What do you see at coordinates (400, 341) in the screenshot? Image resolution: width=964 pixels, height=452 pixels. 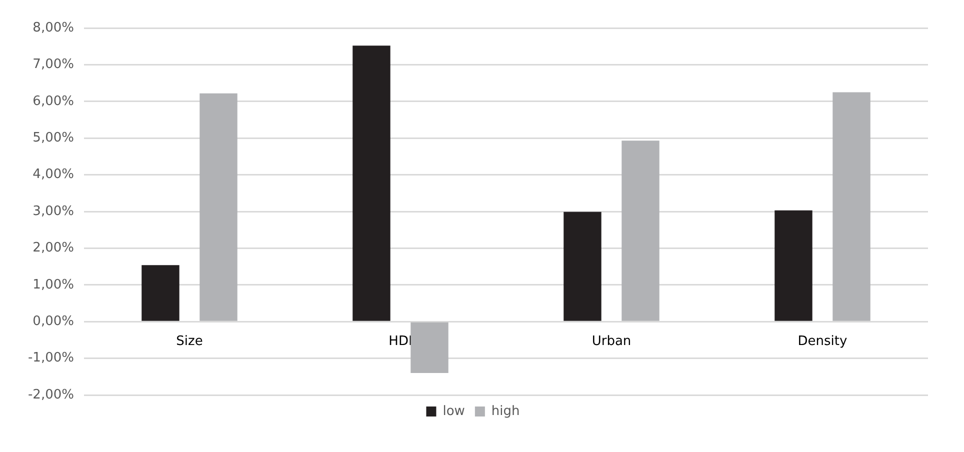 I see `x-tick-label: HDI` at bounding box center [400, 341].